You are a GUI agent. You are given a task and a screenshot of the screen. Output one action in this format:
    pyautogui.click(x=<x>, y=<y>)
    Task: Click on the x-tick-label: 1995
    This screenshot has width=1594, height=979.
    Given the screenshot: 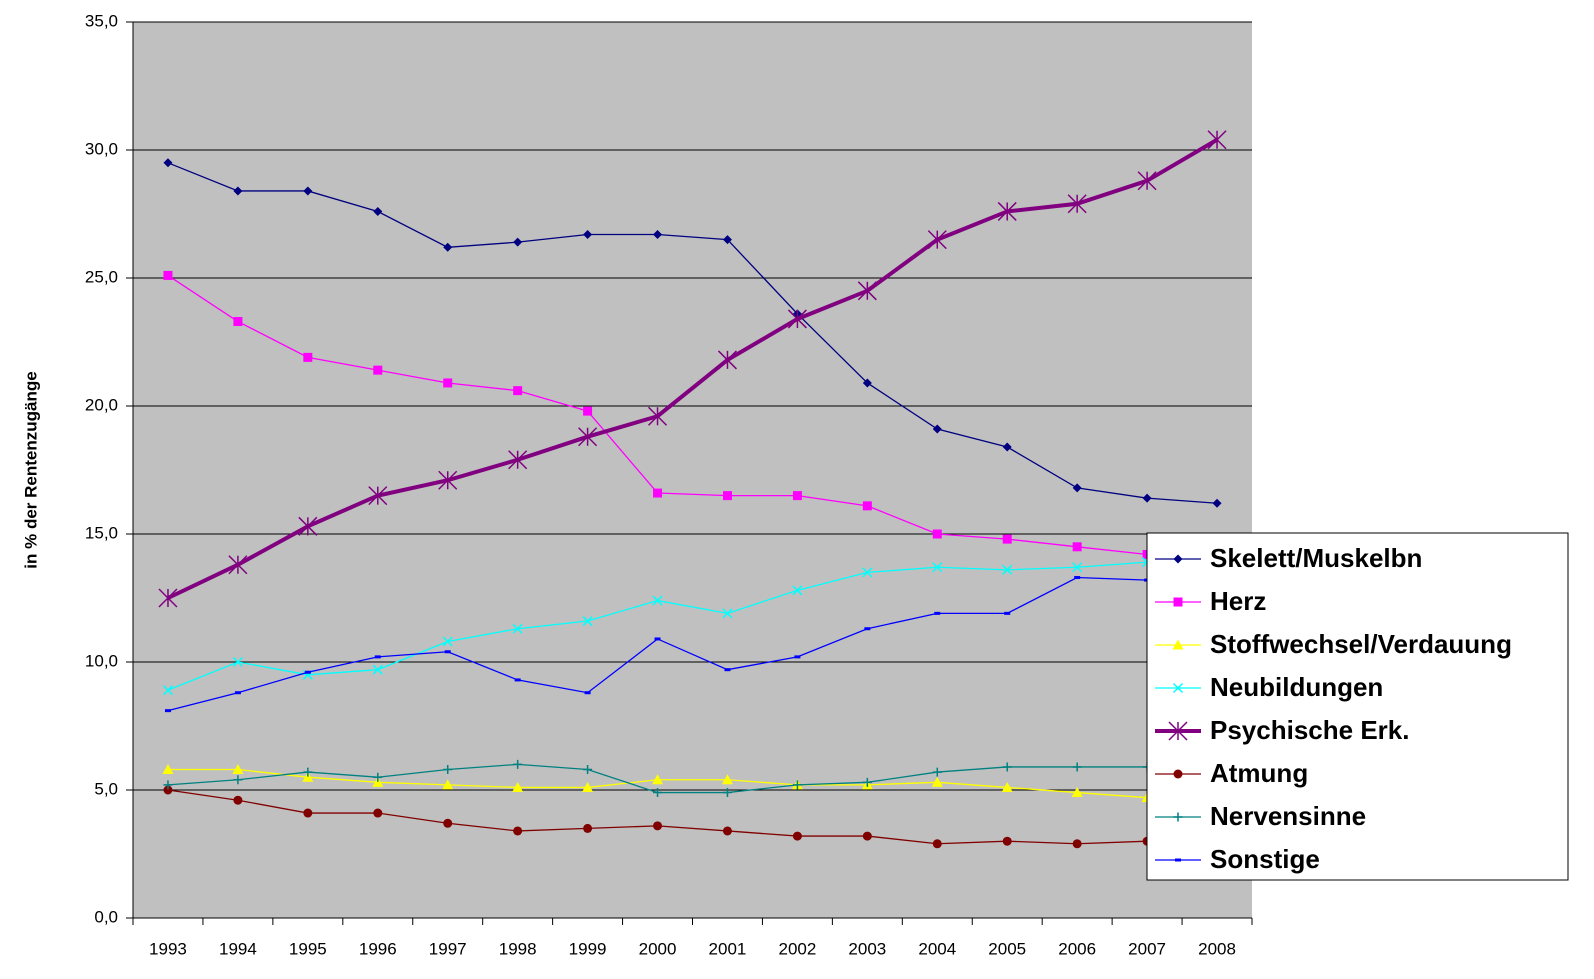 What is the action you would take?
    pyautogui.click(x=308, y=948)
    